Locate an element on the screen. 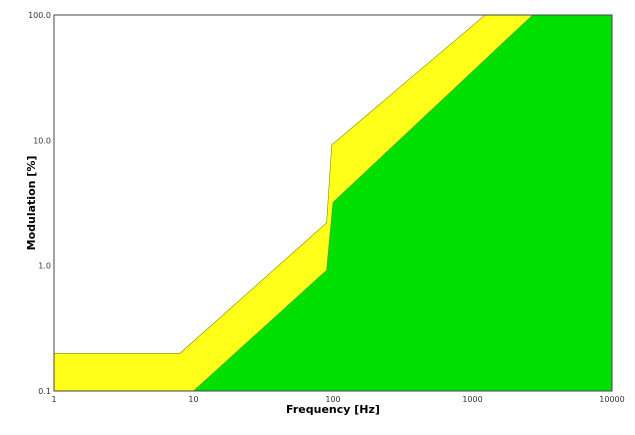 This screenshot has height=435, width=635. x-axis-label: Frequency [Hz] is located at coordinates (333, 409).